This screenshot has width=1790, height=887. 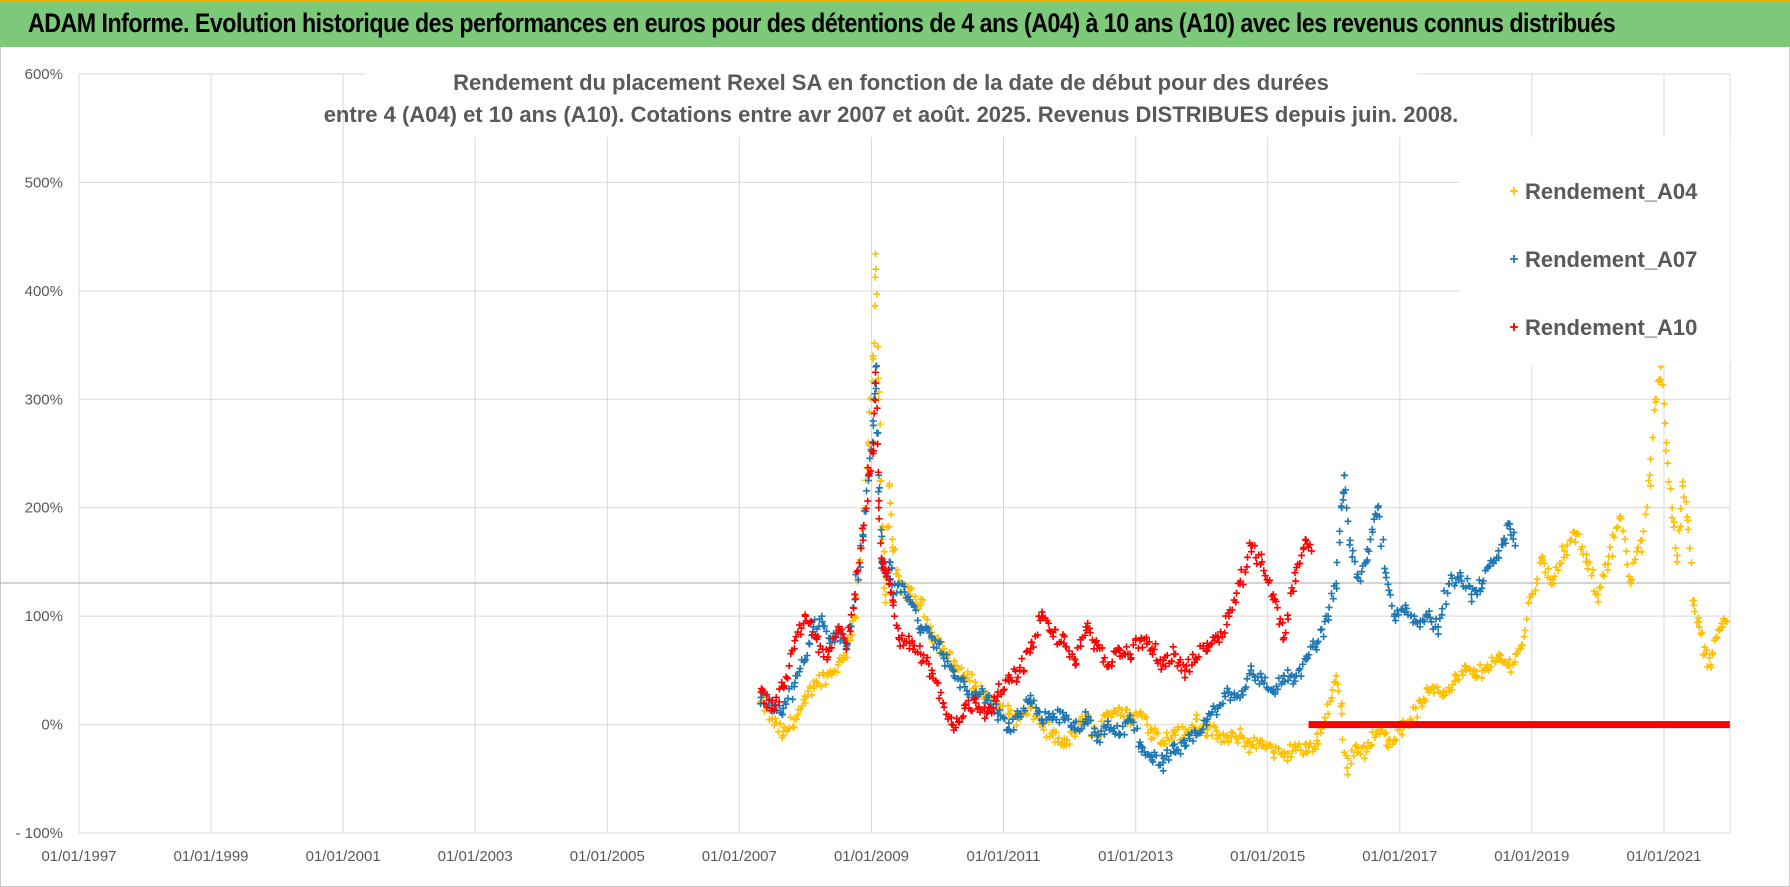 I want to click on x-tick-label: 01/01/2005, so click(x=607, y=856).